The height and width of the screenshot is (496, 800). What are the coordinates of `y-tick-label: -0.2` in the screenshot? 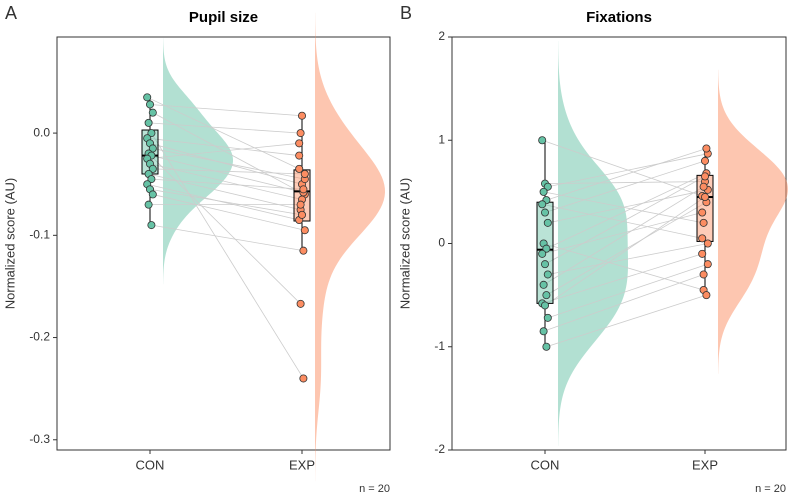 It's located at (39, 337).